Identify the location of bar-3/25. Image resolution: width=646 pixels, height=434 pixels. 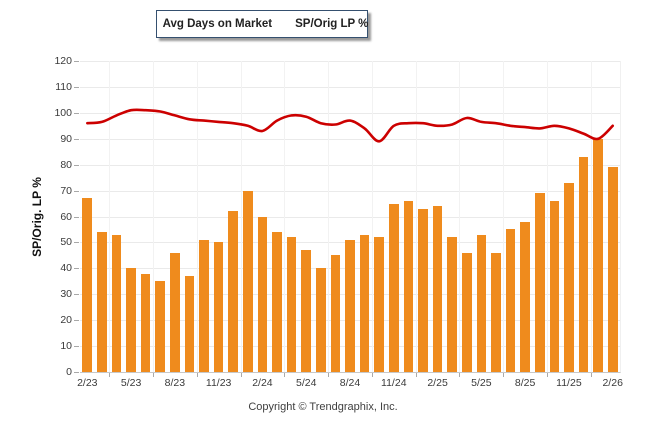
(452, 304).